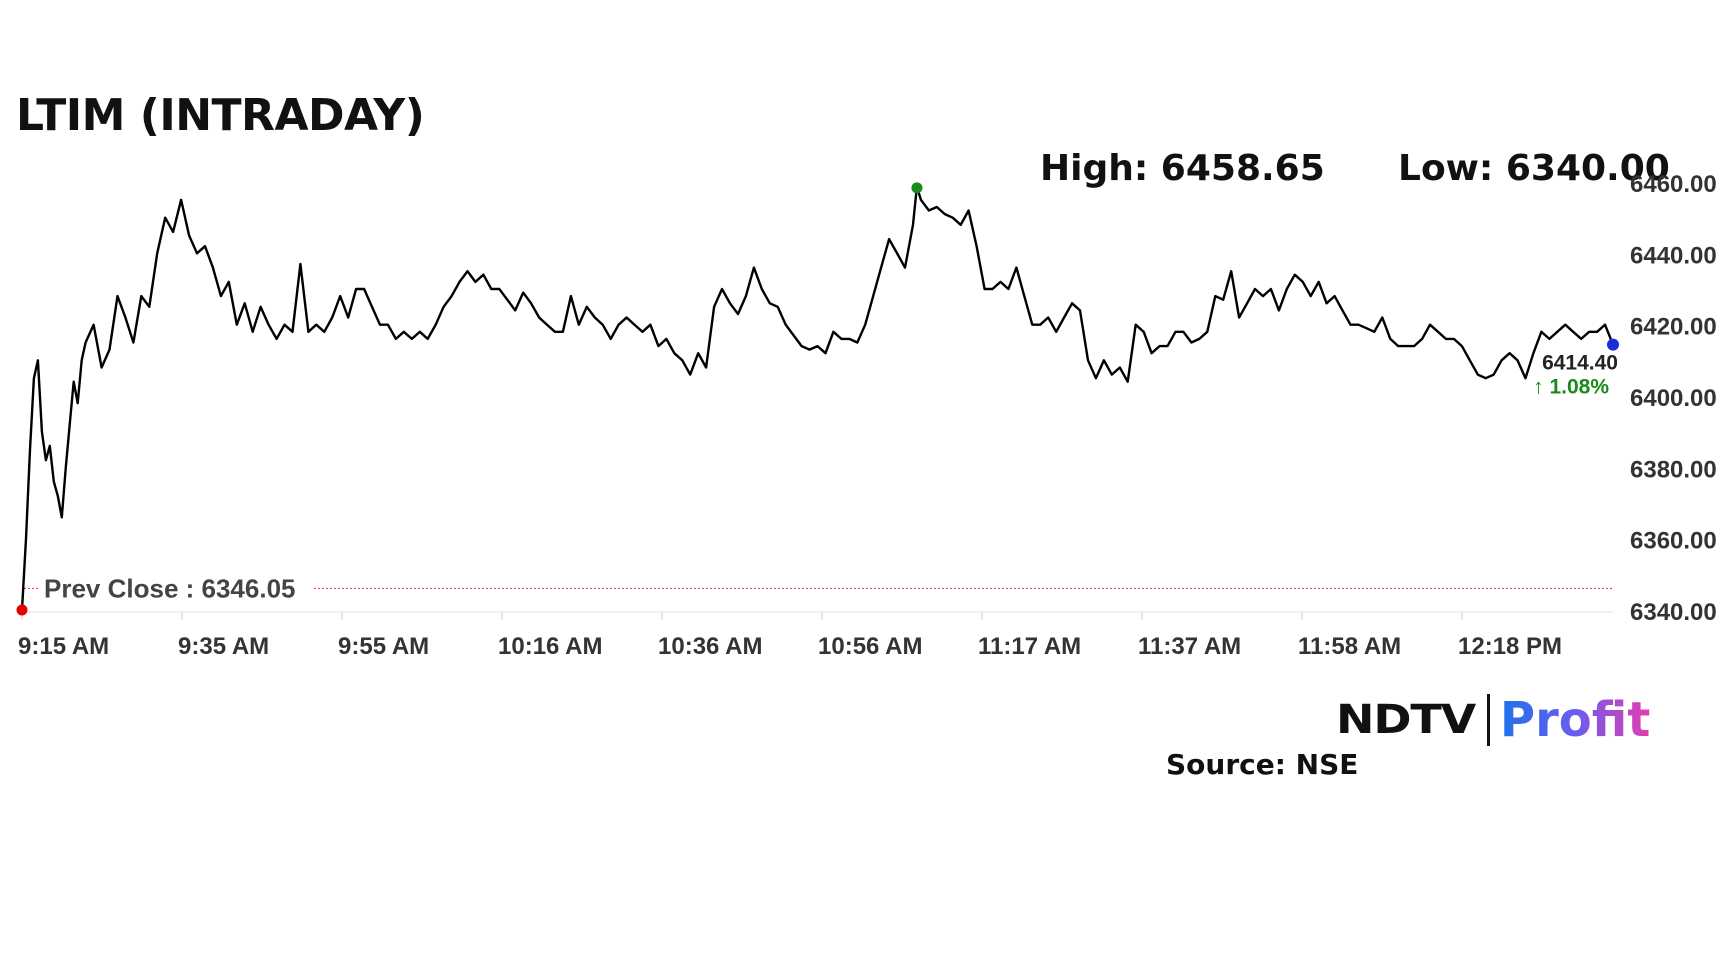  Describe the element at coordinates (1349, 646) in the screenshot. I see `x-tick-label: 11:58 AM` at that location.